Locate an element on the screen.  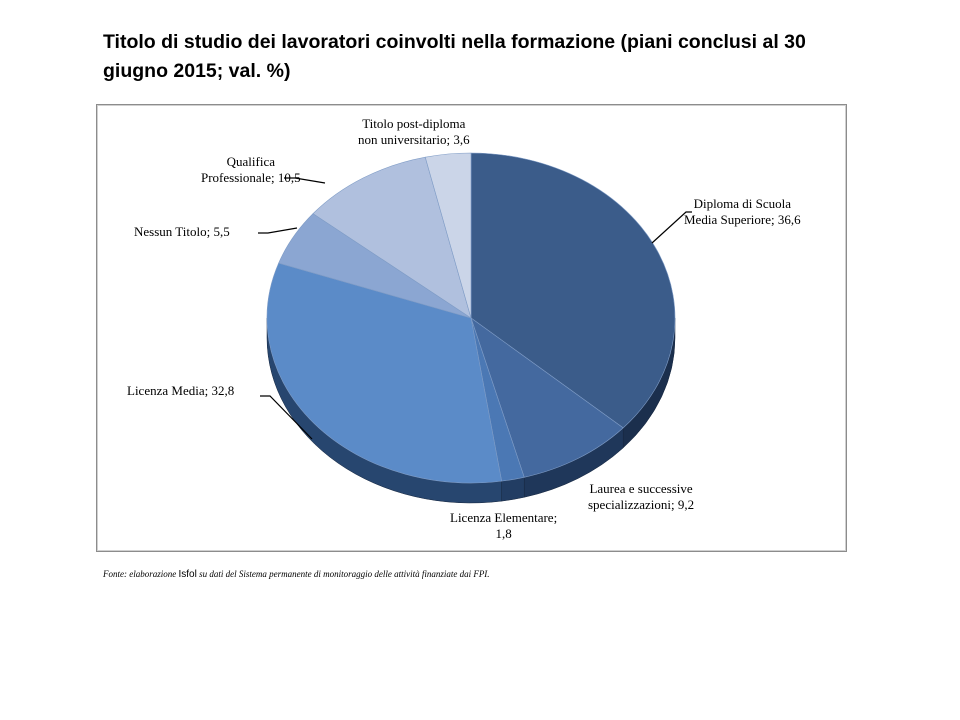
label-diploma: Diploma di Scuola Media Superiore; 36,6 is located at coordinates (742, 212).